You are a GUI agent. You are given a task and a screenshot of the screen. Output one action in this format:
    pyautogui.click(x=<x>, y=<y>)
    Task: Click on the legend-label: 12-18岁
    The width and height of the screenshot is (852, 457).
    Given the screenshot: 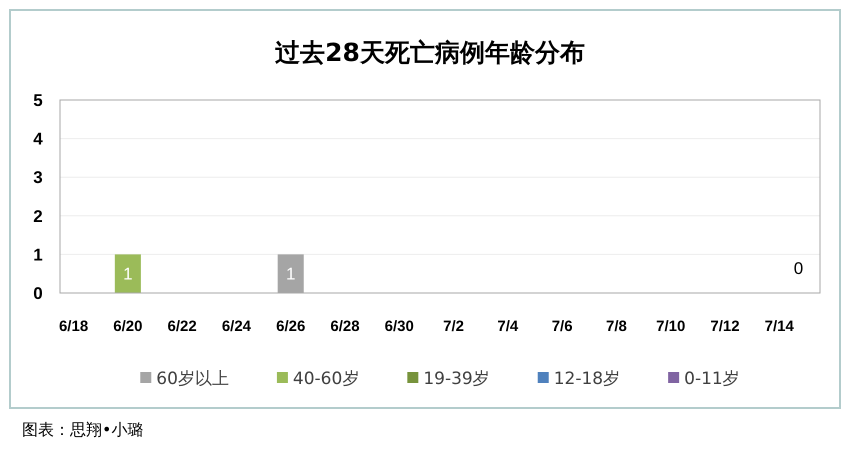 What is the action you would take?
    pyautogui.click(x=587, y=379)
    